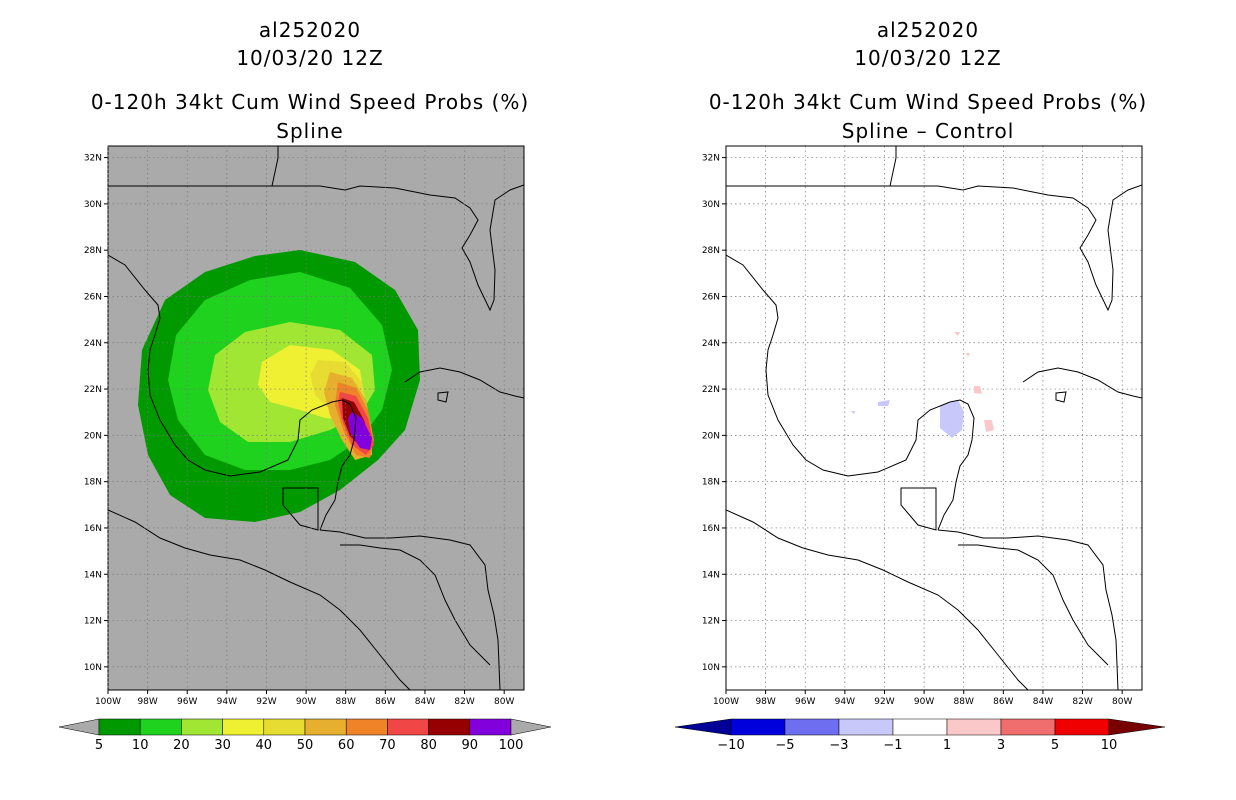  What do you see at coordinates (703, 727) in the screenshot?
I see `right-colorbar-under-triangle` at bounding box center [703, 727].